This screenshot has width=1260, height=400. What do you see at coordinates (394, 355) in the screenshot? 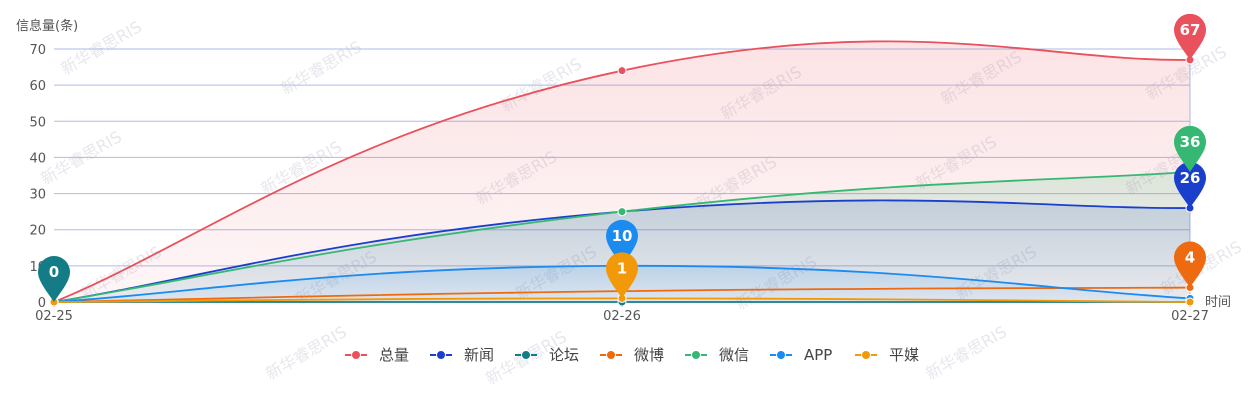
I see `legend-label: 总量` at bounding box center [394, 355].